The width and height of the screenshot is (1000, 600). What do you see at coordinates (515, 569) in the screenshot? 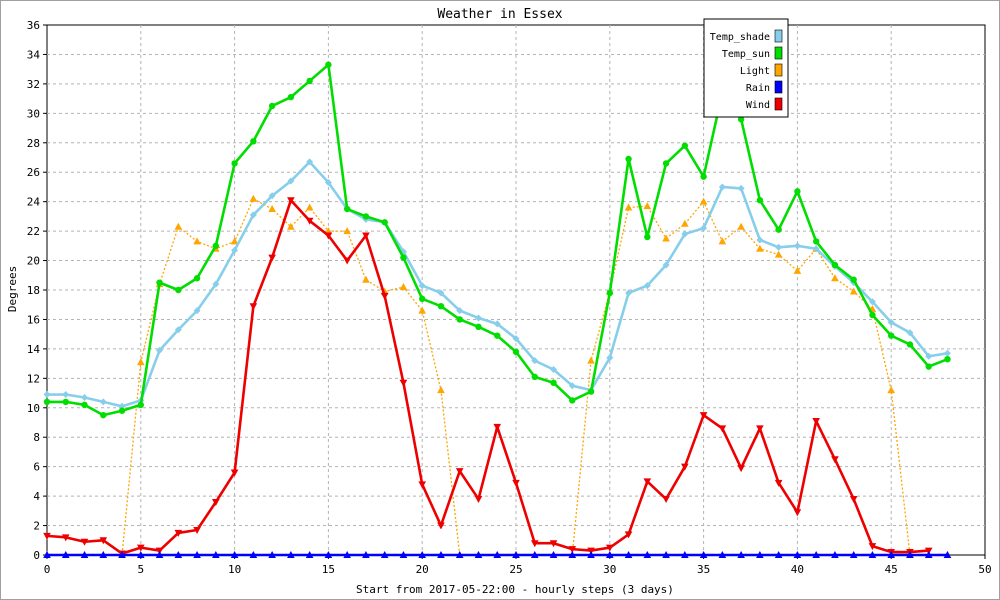
I see `x-tick-label: 25` at bounding box center [515, 569].